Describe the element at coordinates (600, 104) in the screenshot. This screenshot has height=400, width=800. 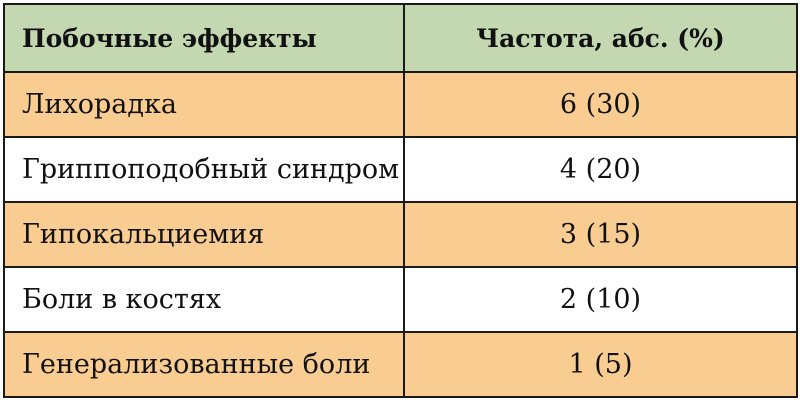
I see `frequency-cell: 6 (30)` at that location.